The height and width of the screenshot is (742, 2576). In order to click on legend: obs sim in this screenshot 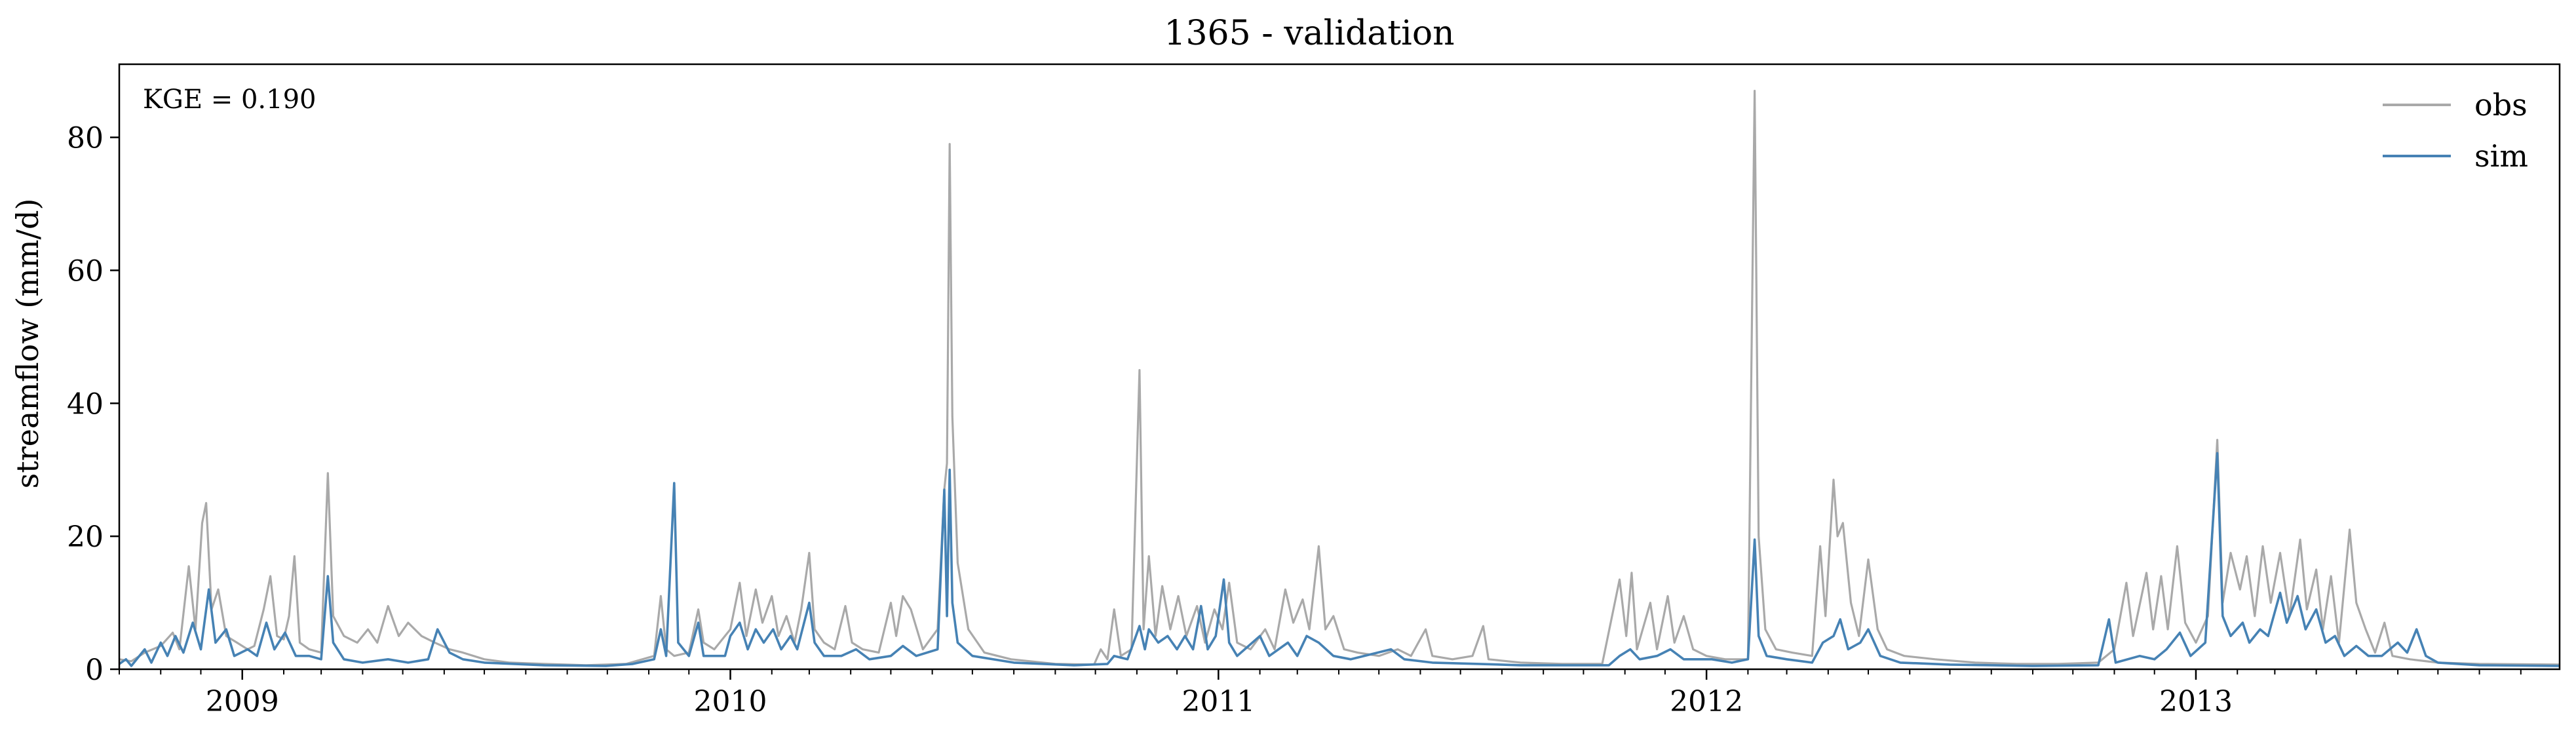, I will do `click(2455, 130)`.